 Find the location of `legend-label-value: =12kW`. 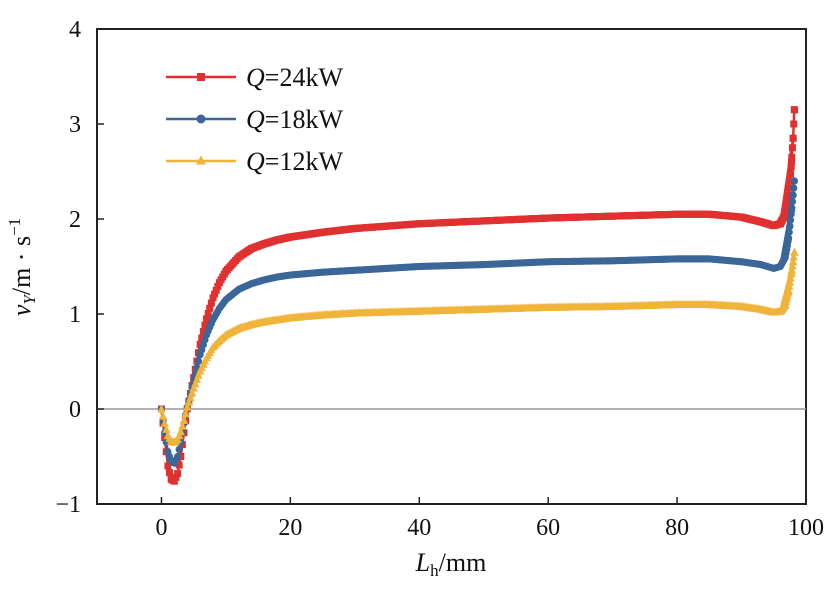

legend-label-value: =12kW is located at coordinates (304, 161).